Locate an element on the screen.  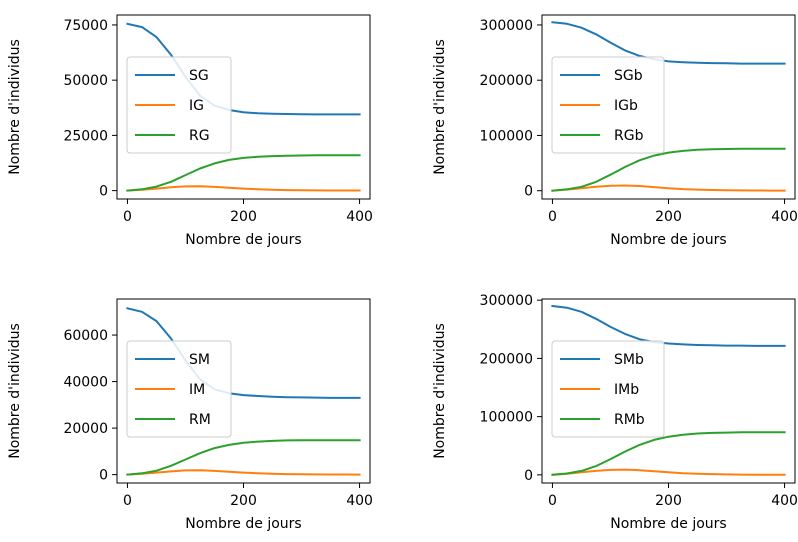
series-line-RGb is located at coordinates (668, 169).